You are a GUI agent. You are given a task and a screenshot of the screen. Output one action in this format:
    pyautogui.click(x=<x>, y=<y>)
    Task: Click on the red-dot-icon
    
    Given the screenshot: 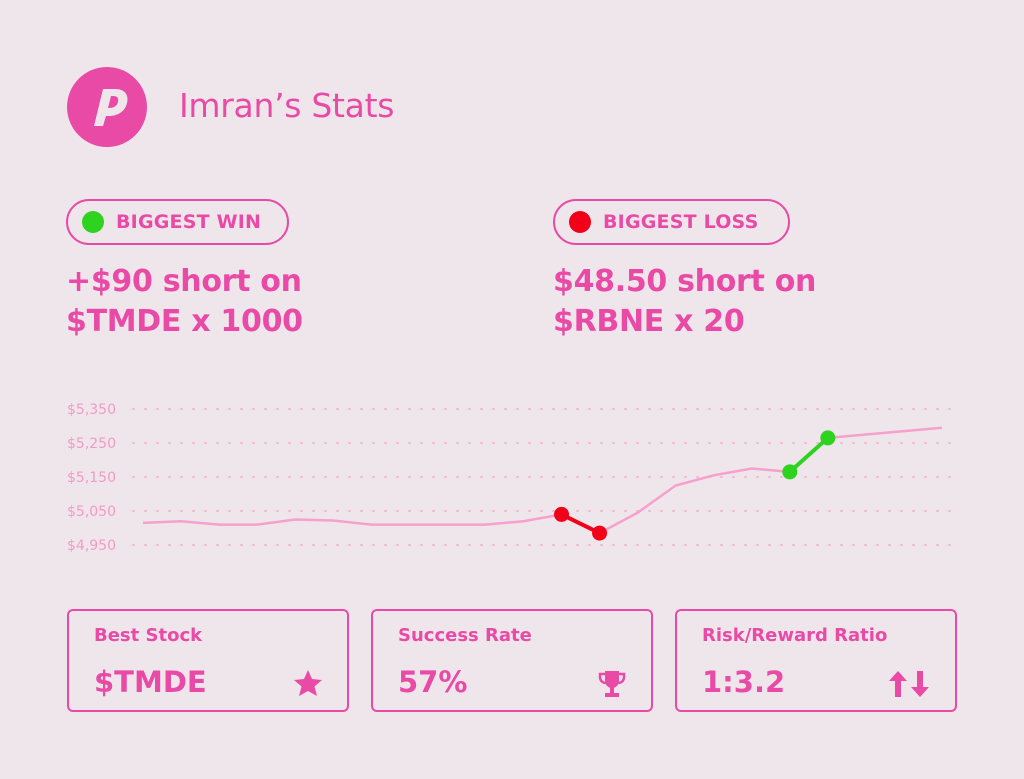 What is the action you would take?
    pyautogui.click(x=580, y=222)
    